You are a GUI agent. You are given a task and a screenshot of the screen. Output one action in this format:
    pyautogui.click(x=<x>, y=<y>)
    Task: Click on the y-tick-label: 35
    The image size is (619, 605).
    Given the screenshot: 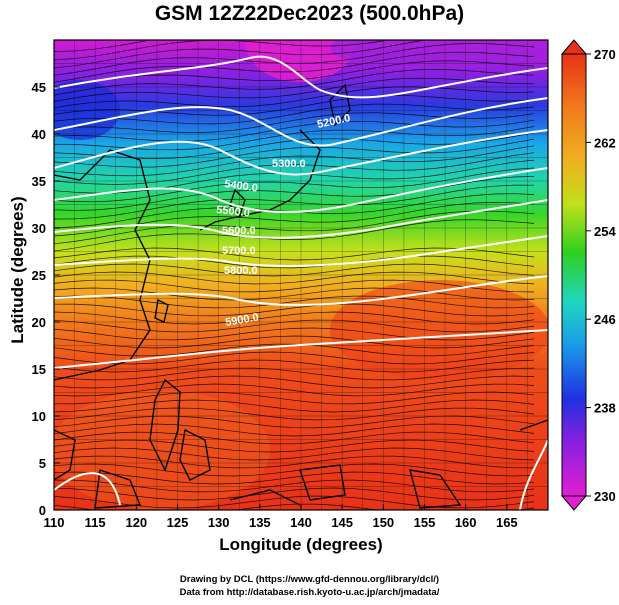 What is the action you would take?
    pyautogui.click(x=39, y=181)
    